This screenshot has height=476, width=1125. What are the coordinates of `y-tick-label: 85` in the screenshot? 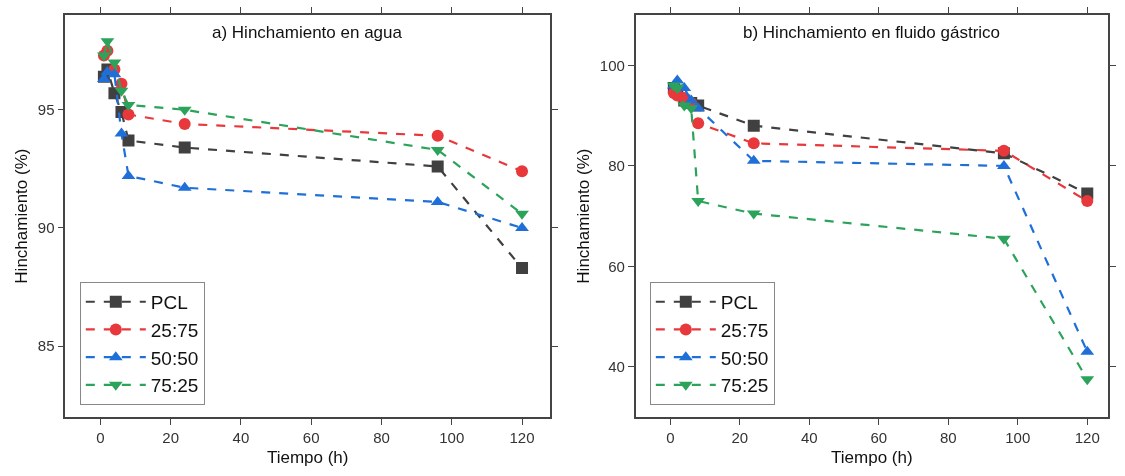 It's located at (46, 346).